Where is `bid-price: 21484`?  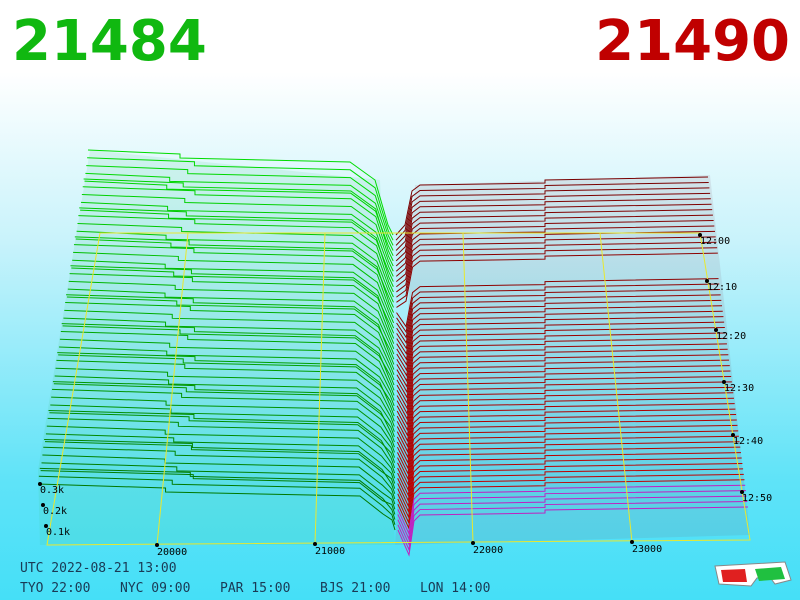 bid-price: 21484 is located at coordinates (109, 41).